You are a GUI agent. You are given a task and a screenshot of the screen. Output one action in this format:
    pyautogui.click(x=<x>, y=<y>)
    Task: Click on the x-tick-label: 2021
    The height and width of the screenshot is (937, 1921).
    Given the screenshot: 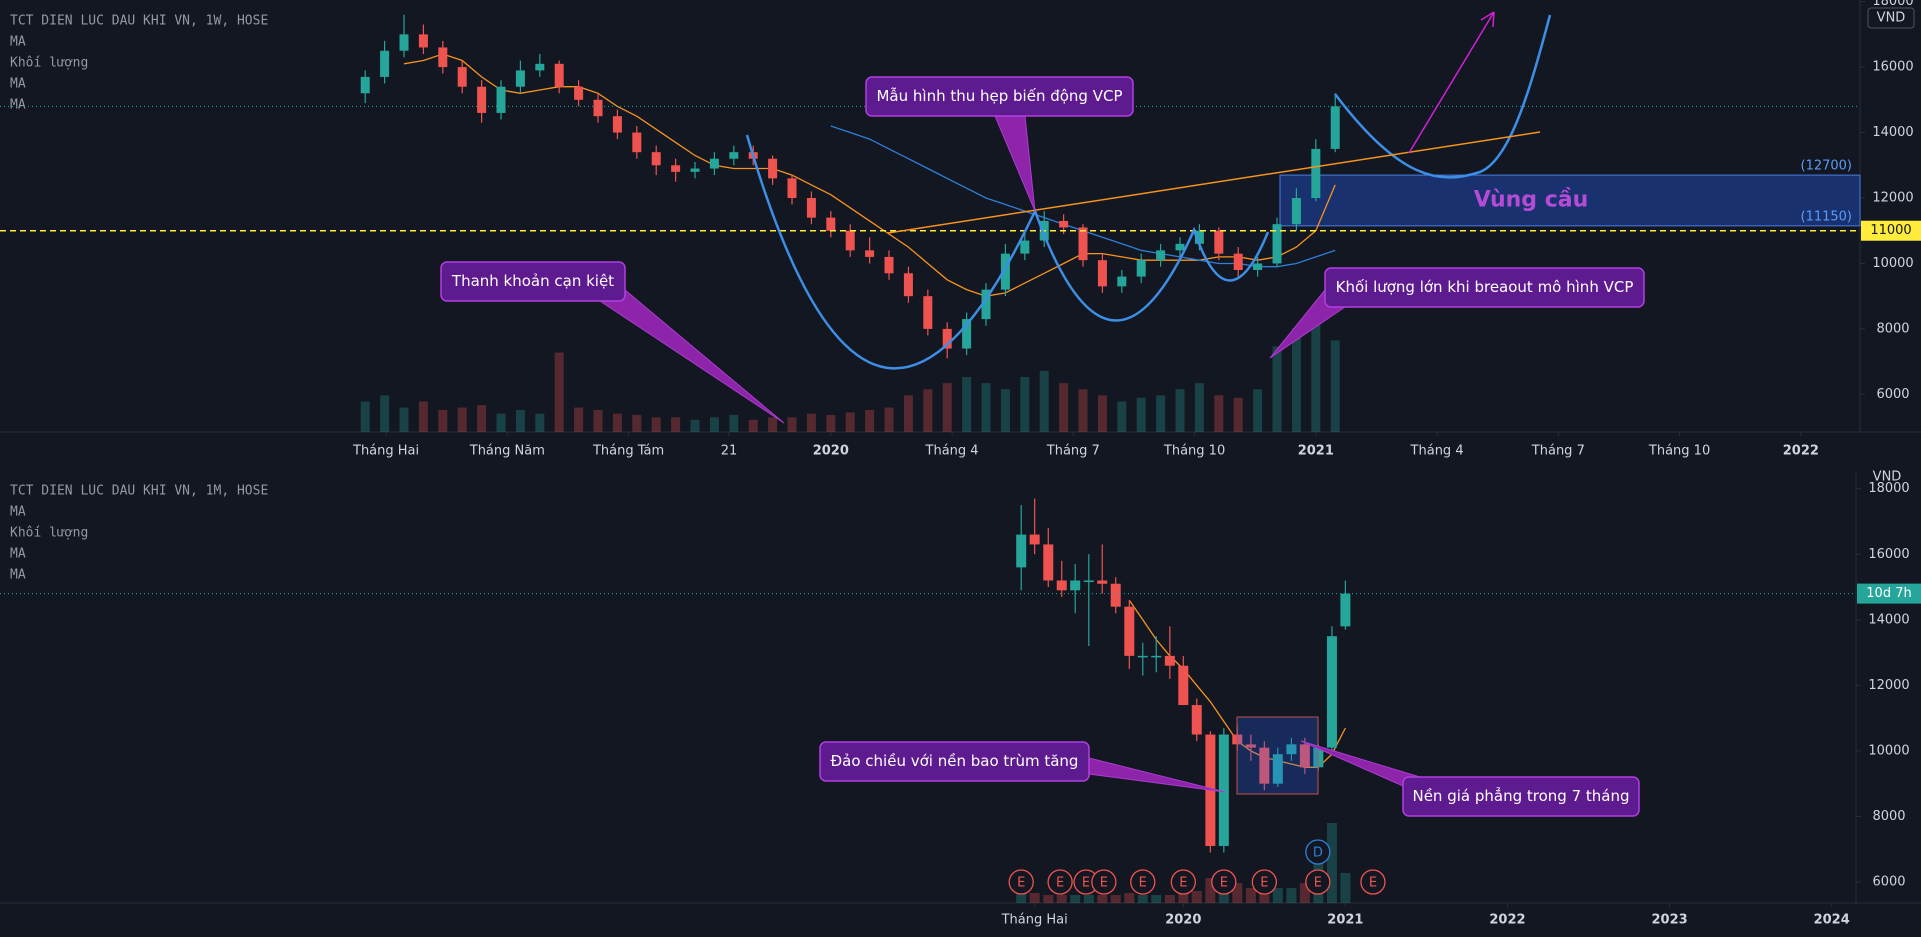 What is the action you would take?
    pyautogui.click(x=1316, y=451)
    